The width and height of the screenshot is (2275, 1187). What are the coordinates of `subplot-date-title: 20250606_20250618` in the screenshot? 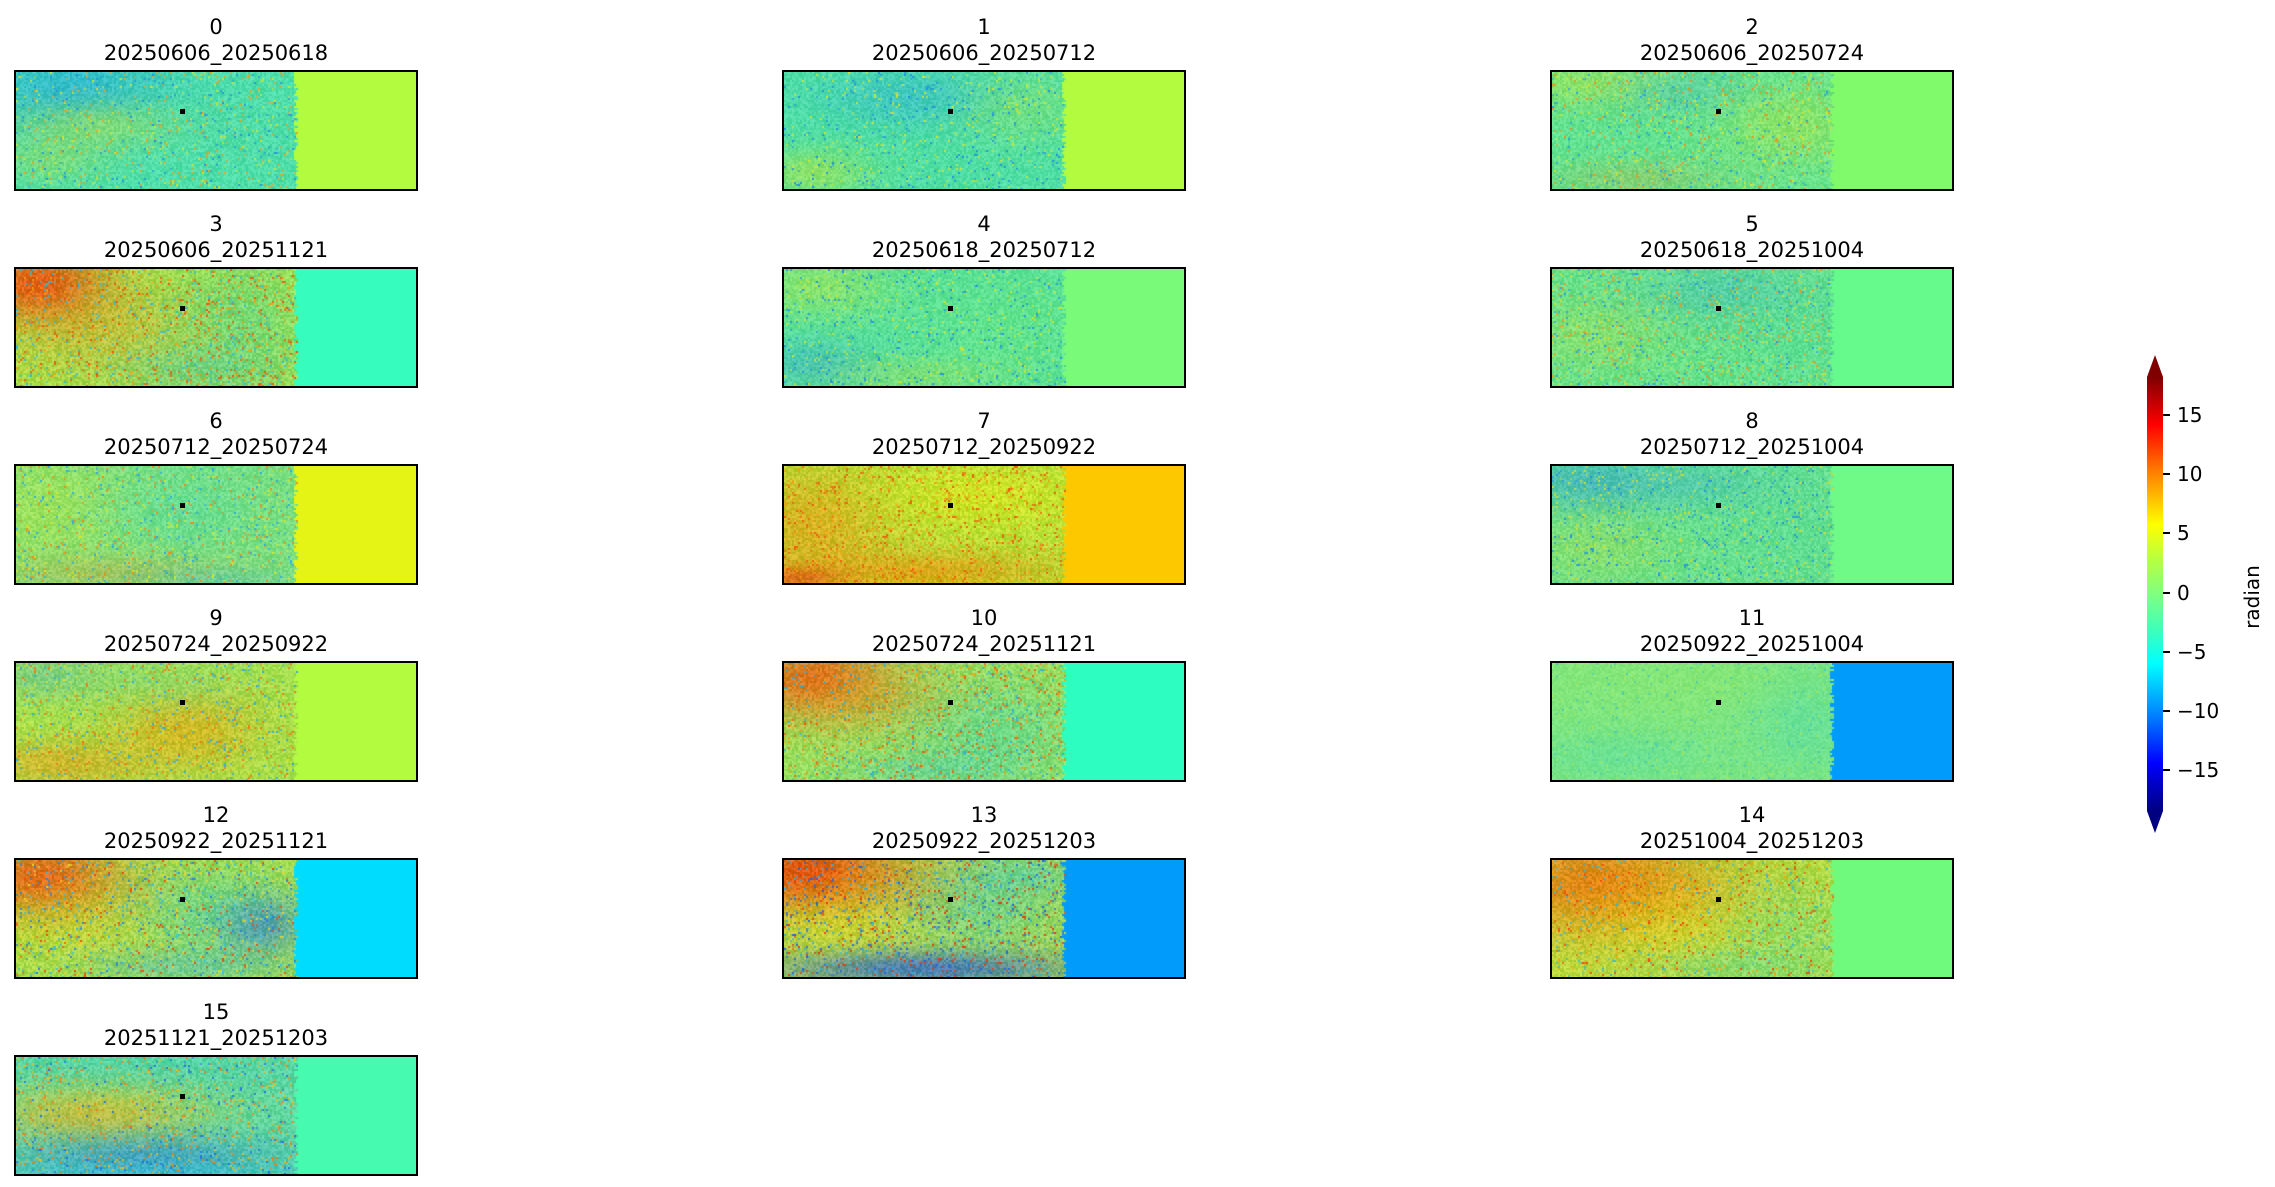 It's located at (216, 53).